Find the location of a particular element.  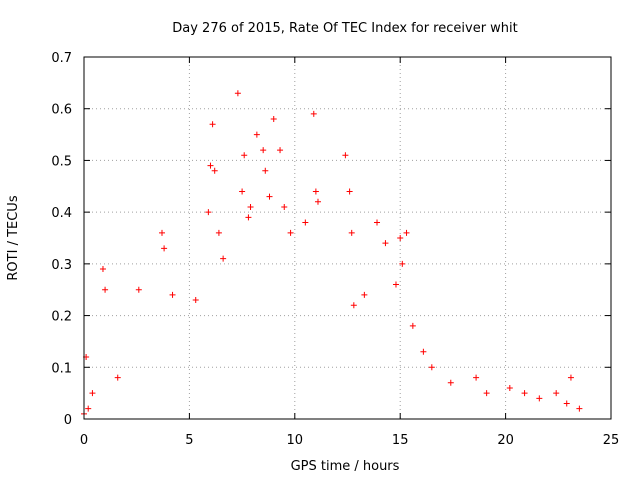

x-tick-label: 15 is located at coordinates (400, 440).